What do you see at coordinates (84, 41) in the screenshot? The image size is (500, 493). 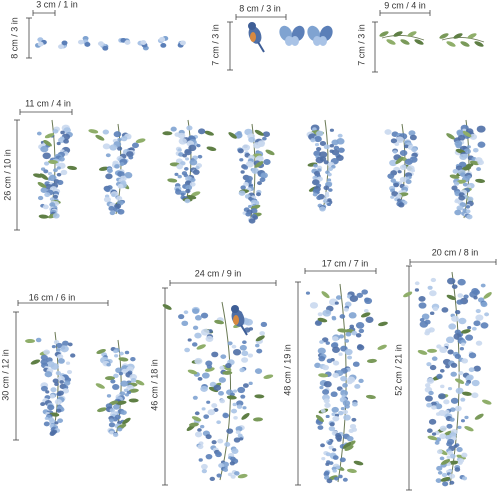 I see `sprig-decal` at bounding box center [84, 41].